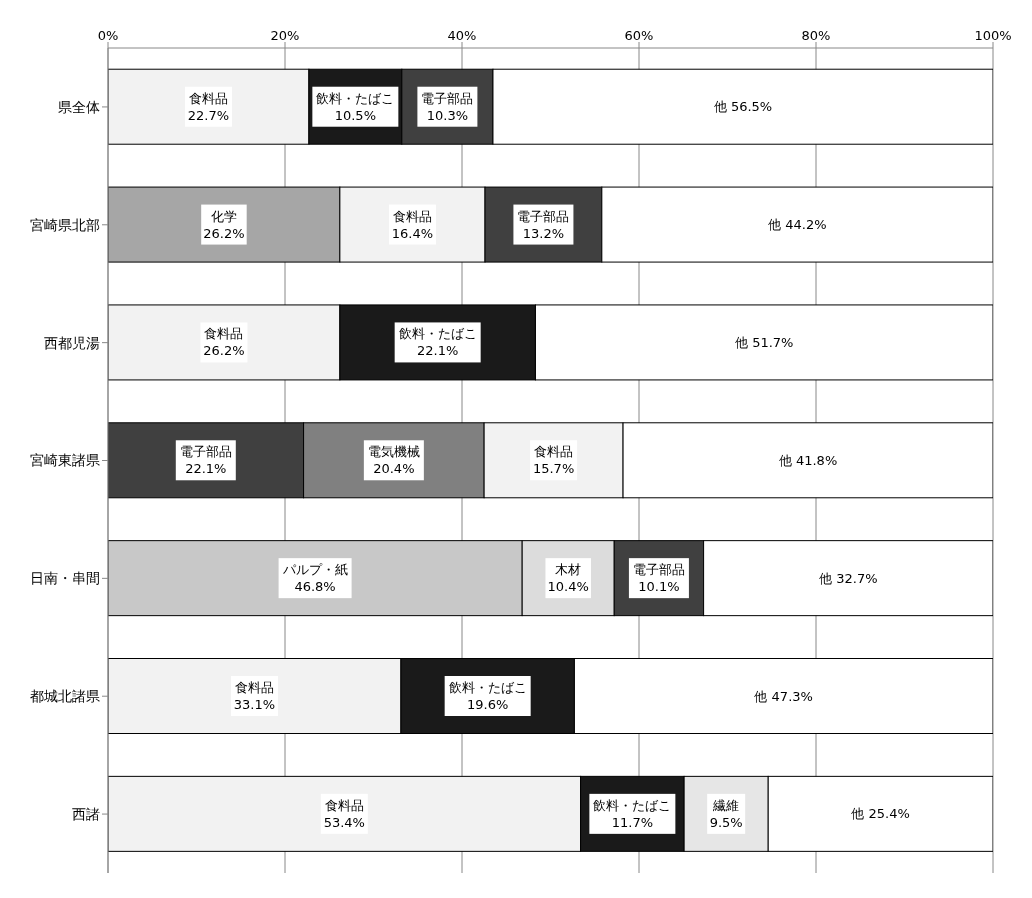  I want to click on data-label: 木材 10.4%, so click(568, 578).